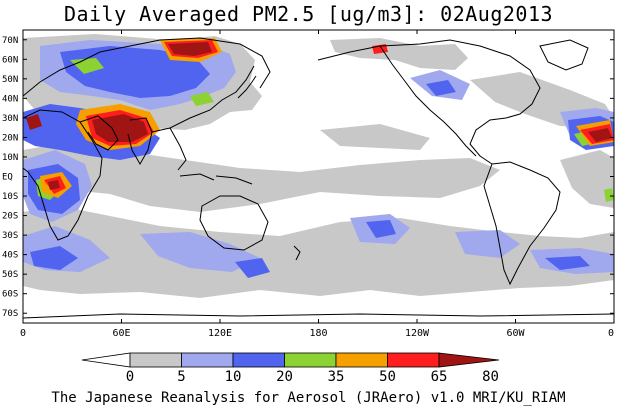  Describe the element at coordinates (417, 333) in the screenshot. I see `lon-tick-label: 120W` at that location.